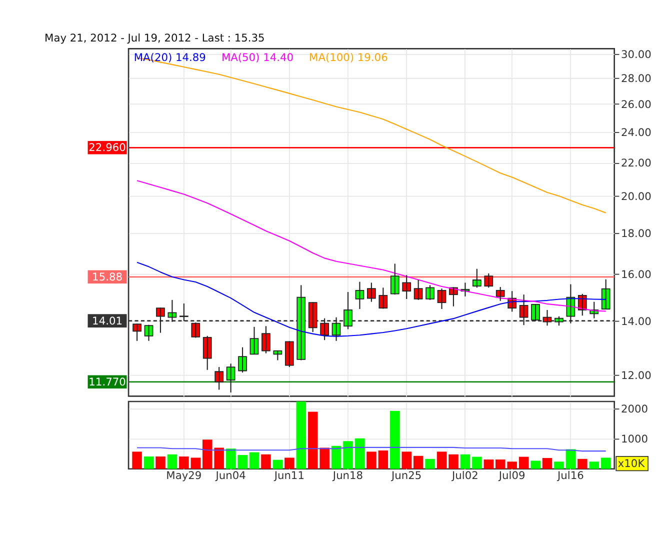 This screenshot has width=656, height=546. I want to click on y-tick-label: 22.00, so click(636, 163).